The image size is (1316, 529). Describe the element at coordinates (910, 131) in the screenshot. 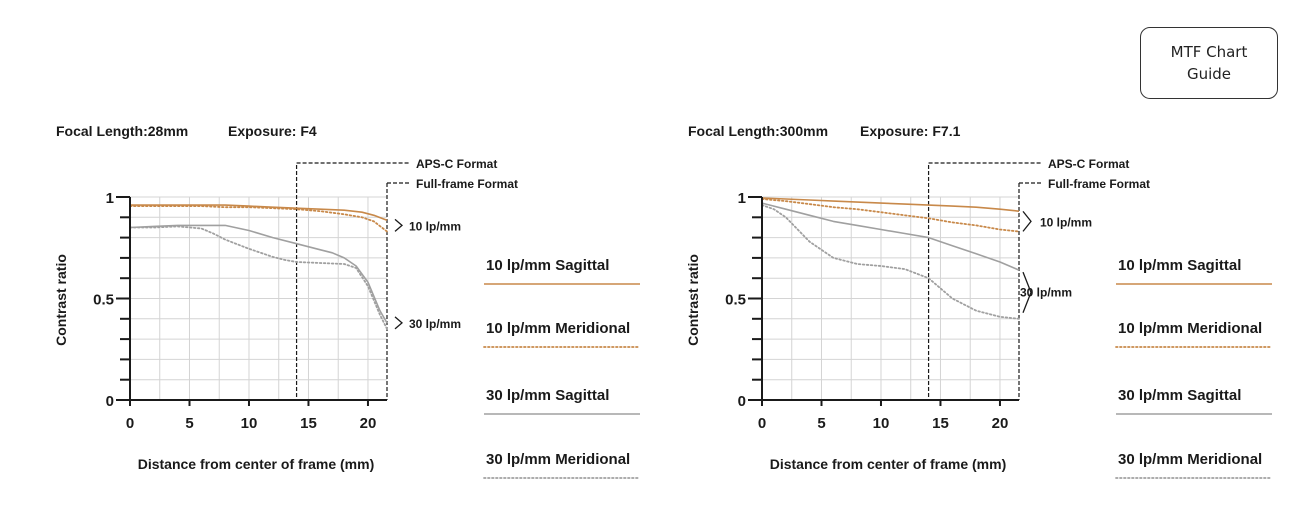

I see `exposure-label: Exposure: F7.1` at that location.